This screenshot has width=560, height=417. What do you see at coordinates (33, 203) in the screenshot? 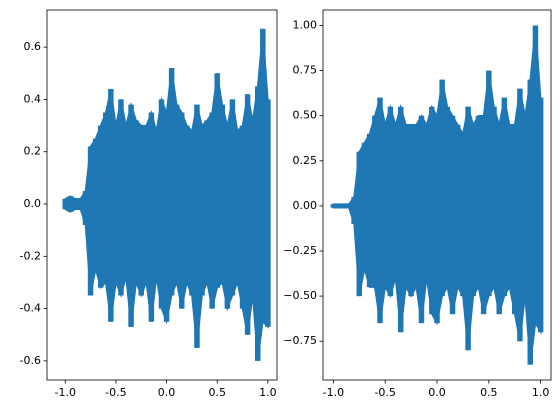
I see `y-tick-label: 0.0` at bounding box center [33, 203].